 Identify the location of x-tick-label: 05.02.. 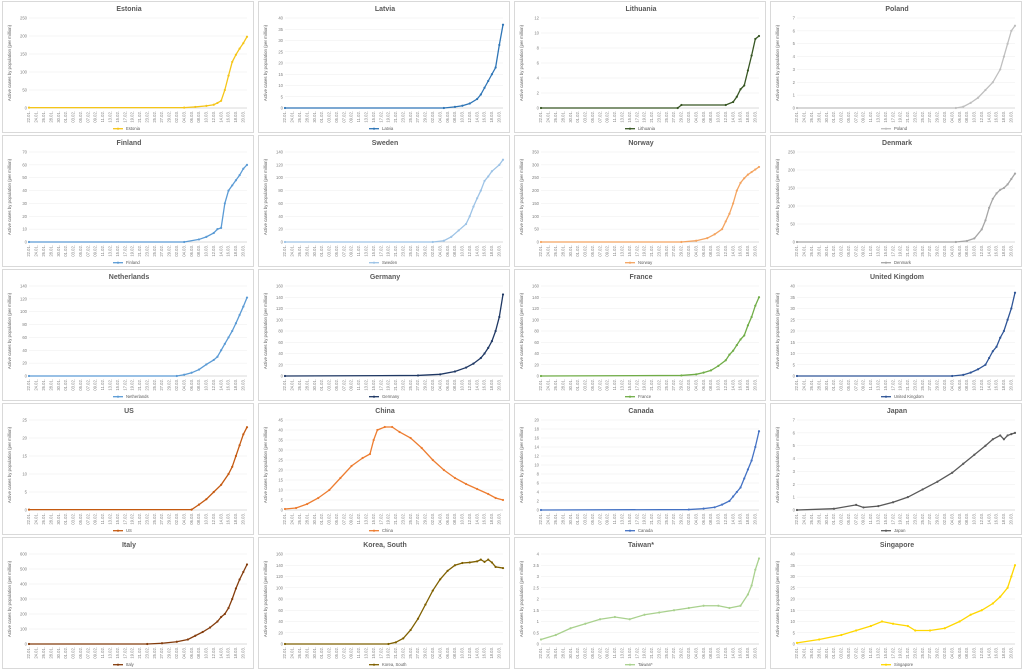
(336, 251).